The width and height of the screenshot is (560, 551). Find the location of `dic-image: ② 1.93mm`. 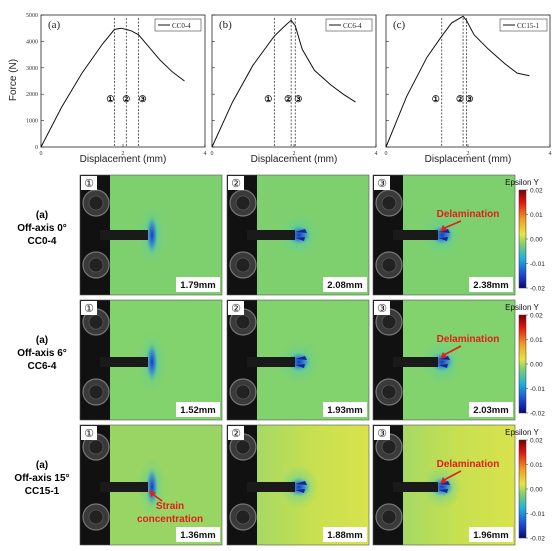

dic-image: ② 1.93mm is located at coordinates (298, 360).